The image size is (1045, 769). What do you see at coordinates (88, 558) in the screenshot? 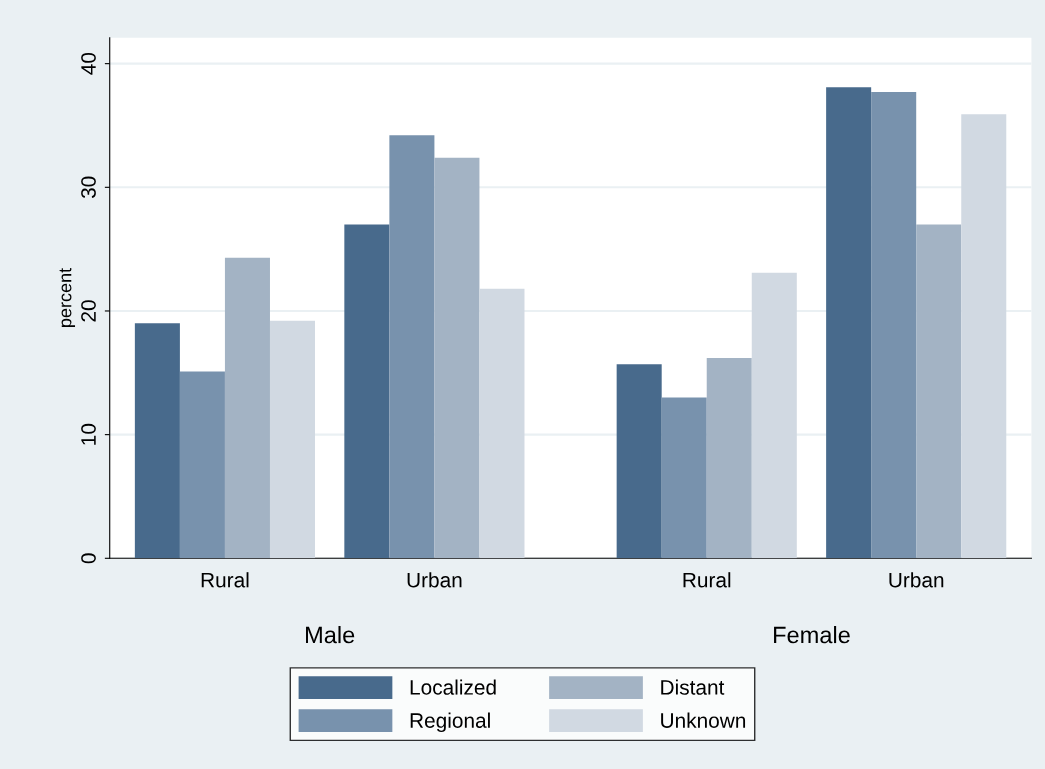
I see `y-tick-label: 0` at bounding box center [88, 558].